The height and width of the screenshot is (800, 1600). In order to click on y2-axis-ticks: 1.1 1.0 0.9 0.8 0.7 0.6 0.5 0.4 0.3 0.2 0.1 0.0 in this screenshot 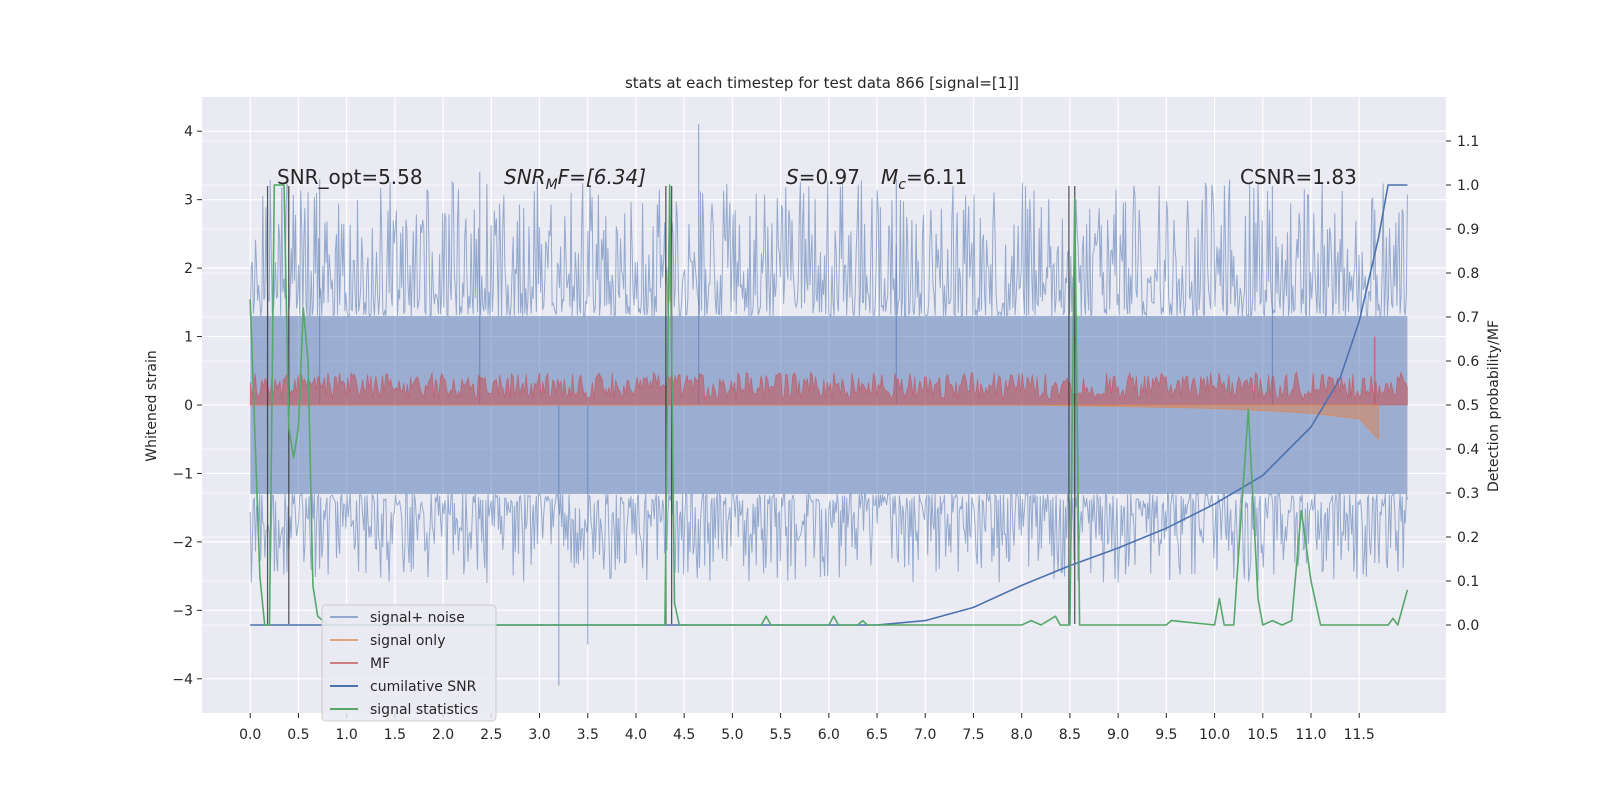, I will do `click(1462, 384)`.